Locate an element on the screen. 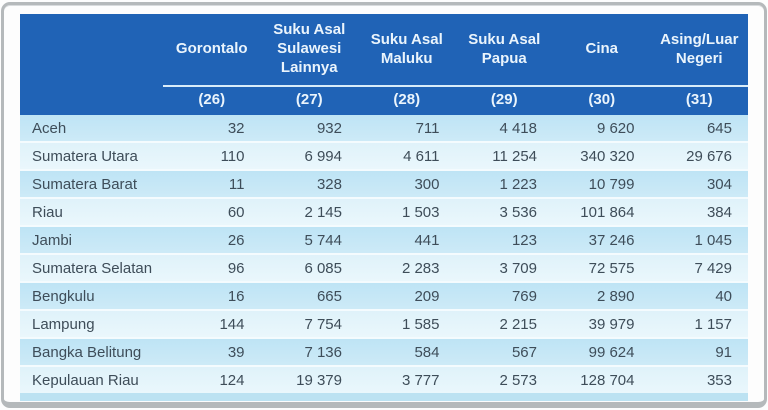 This screenshot has height=410, width=768. column-code: (30) is located at coordinates (602, 100).